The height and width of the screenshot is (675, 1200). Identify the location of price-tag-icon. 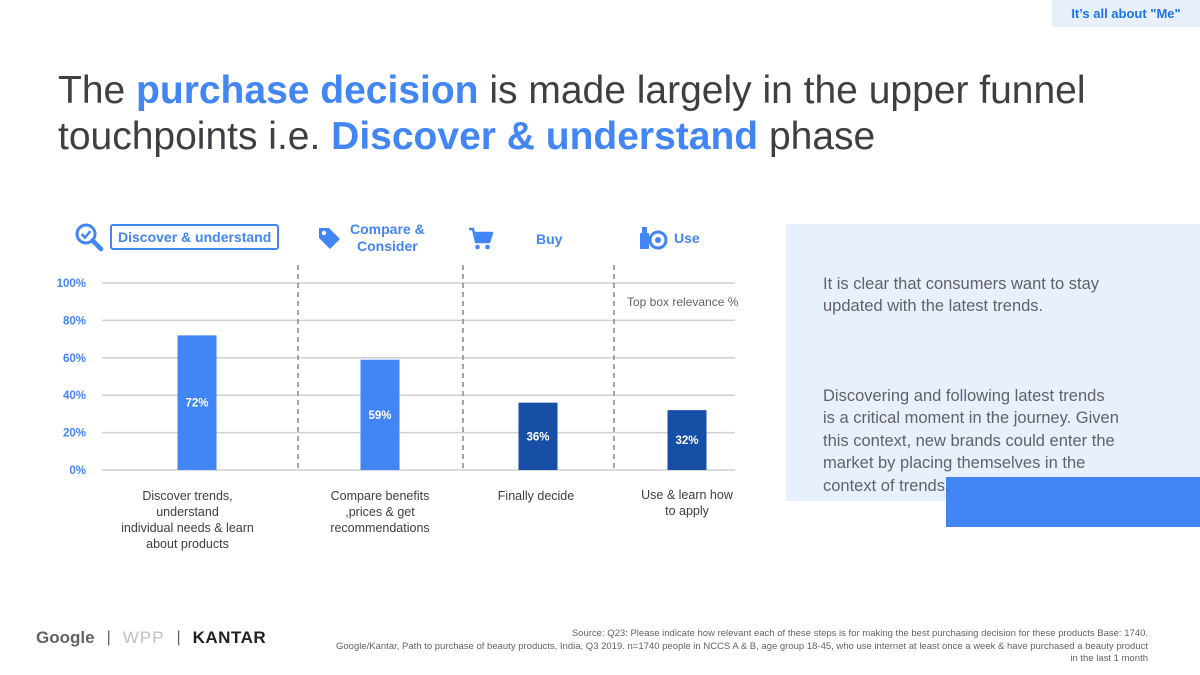
(329, 238).